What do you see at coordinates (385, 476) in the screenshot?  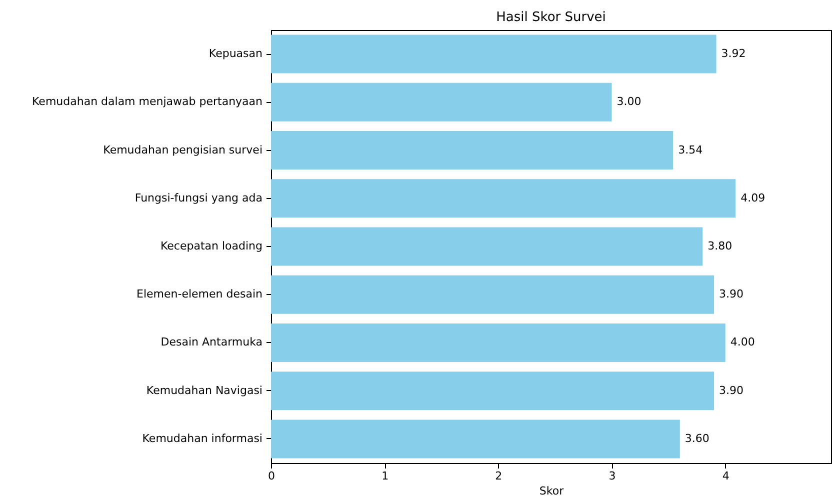 I see `x-tick-label: 1` at bounding box center [385, 476].